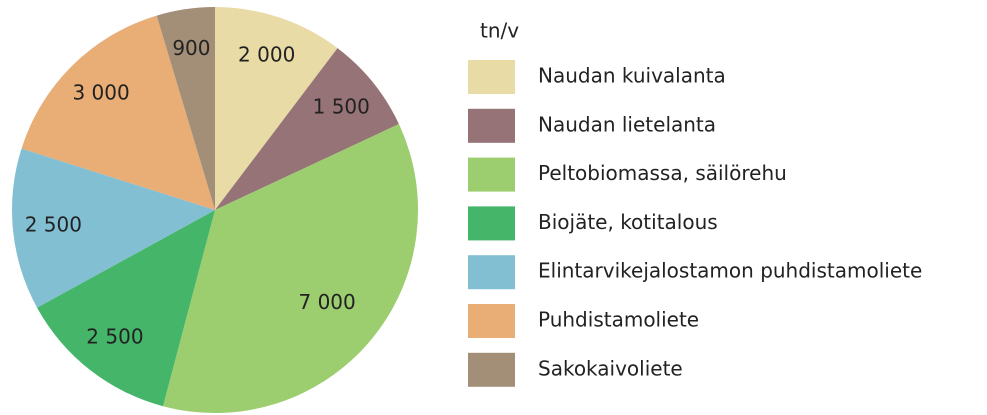 This screenshot has height=415, width=987. I want to click on value-label: 900, so click(191, 48).